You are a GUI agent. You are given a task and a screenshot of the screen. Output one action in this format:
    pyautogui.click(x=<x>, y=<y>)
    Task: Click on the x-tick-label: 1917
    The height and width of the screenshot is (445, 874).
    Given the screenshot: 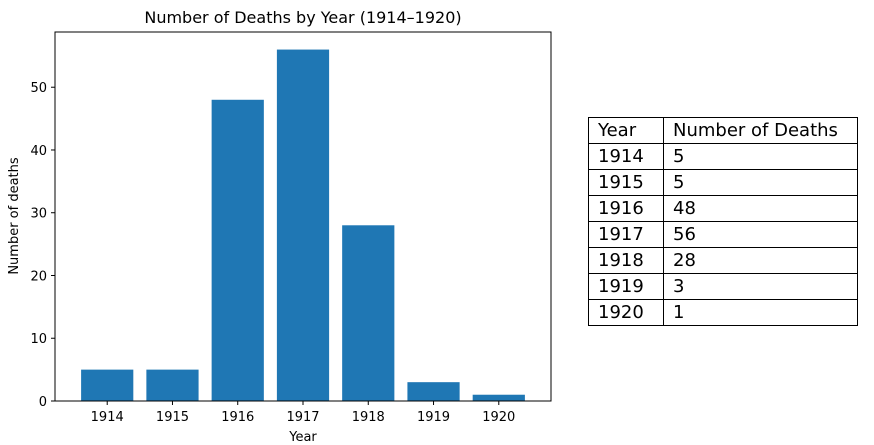 What is the action you would take?
    pyautogui.click(x=302, y=417)
    